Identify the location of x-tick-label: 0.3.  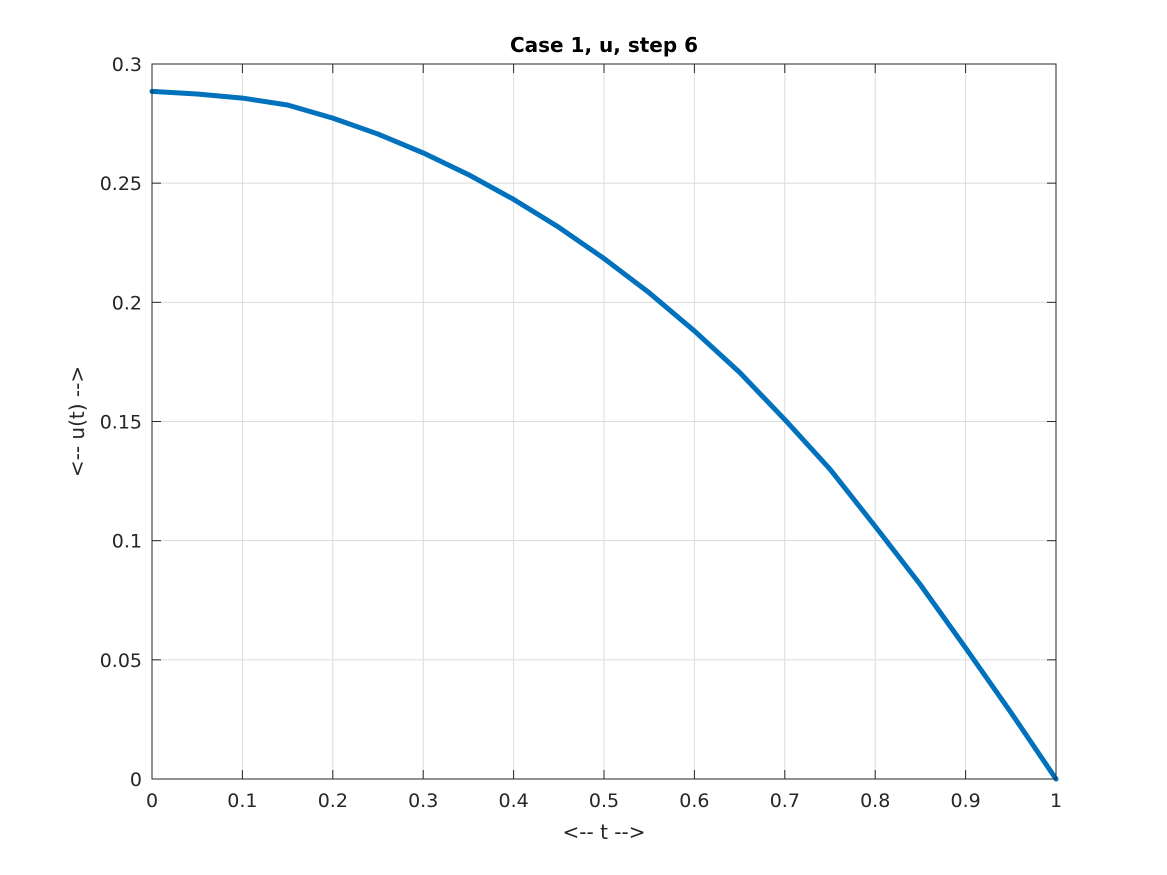
(423, 801).